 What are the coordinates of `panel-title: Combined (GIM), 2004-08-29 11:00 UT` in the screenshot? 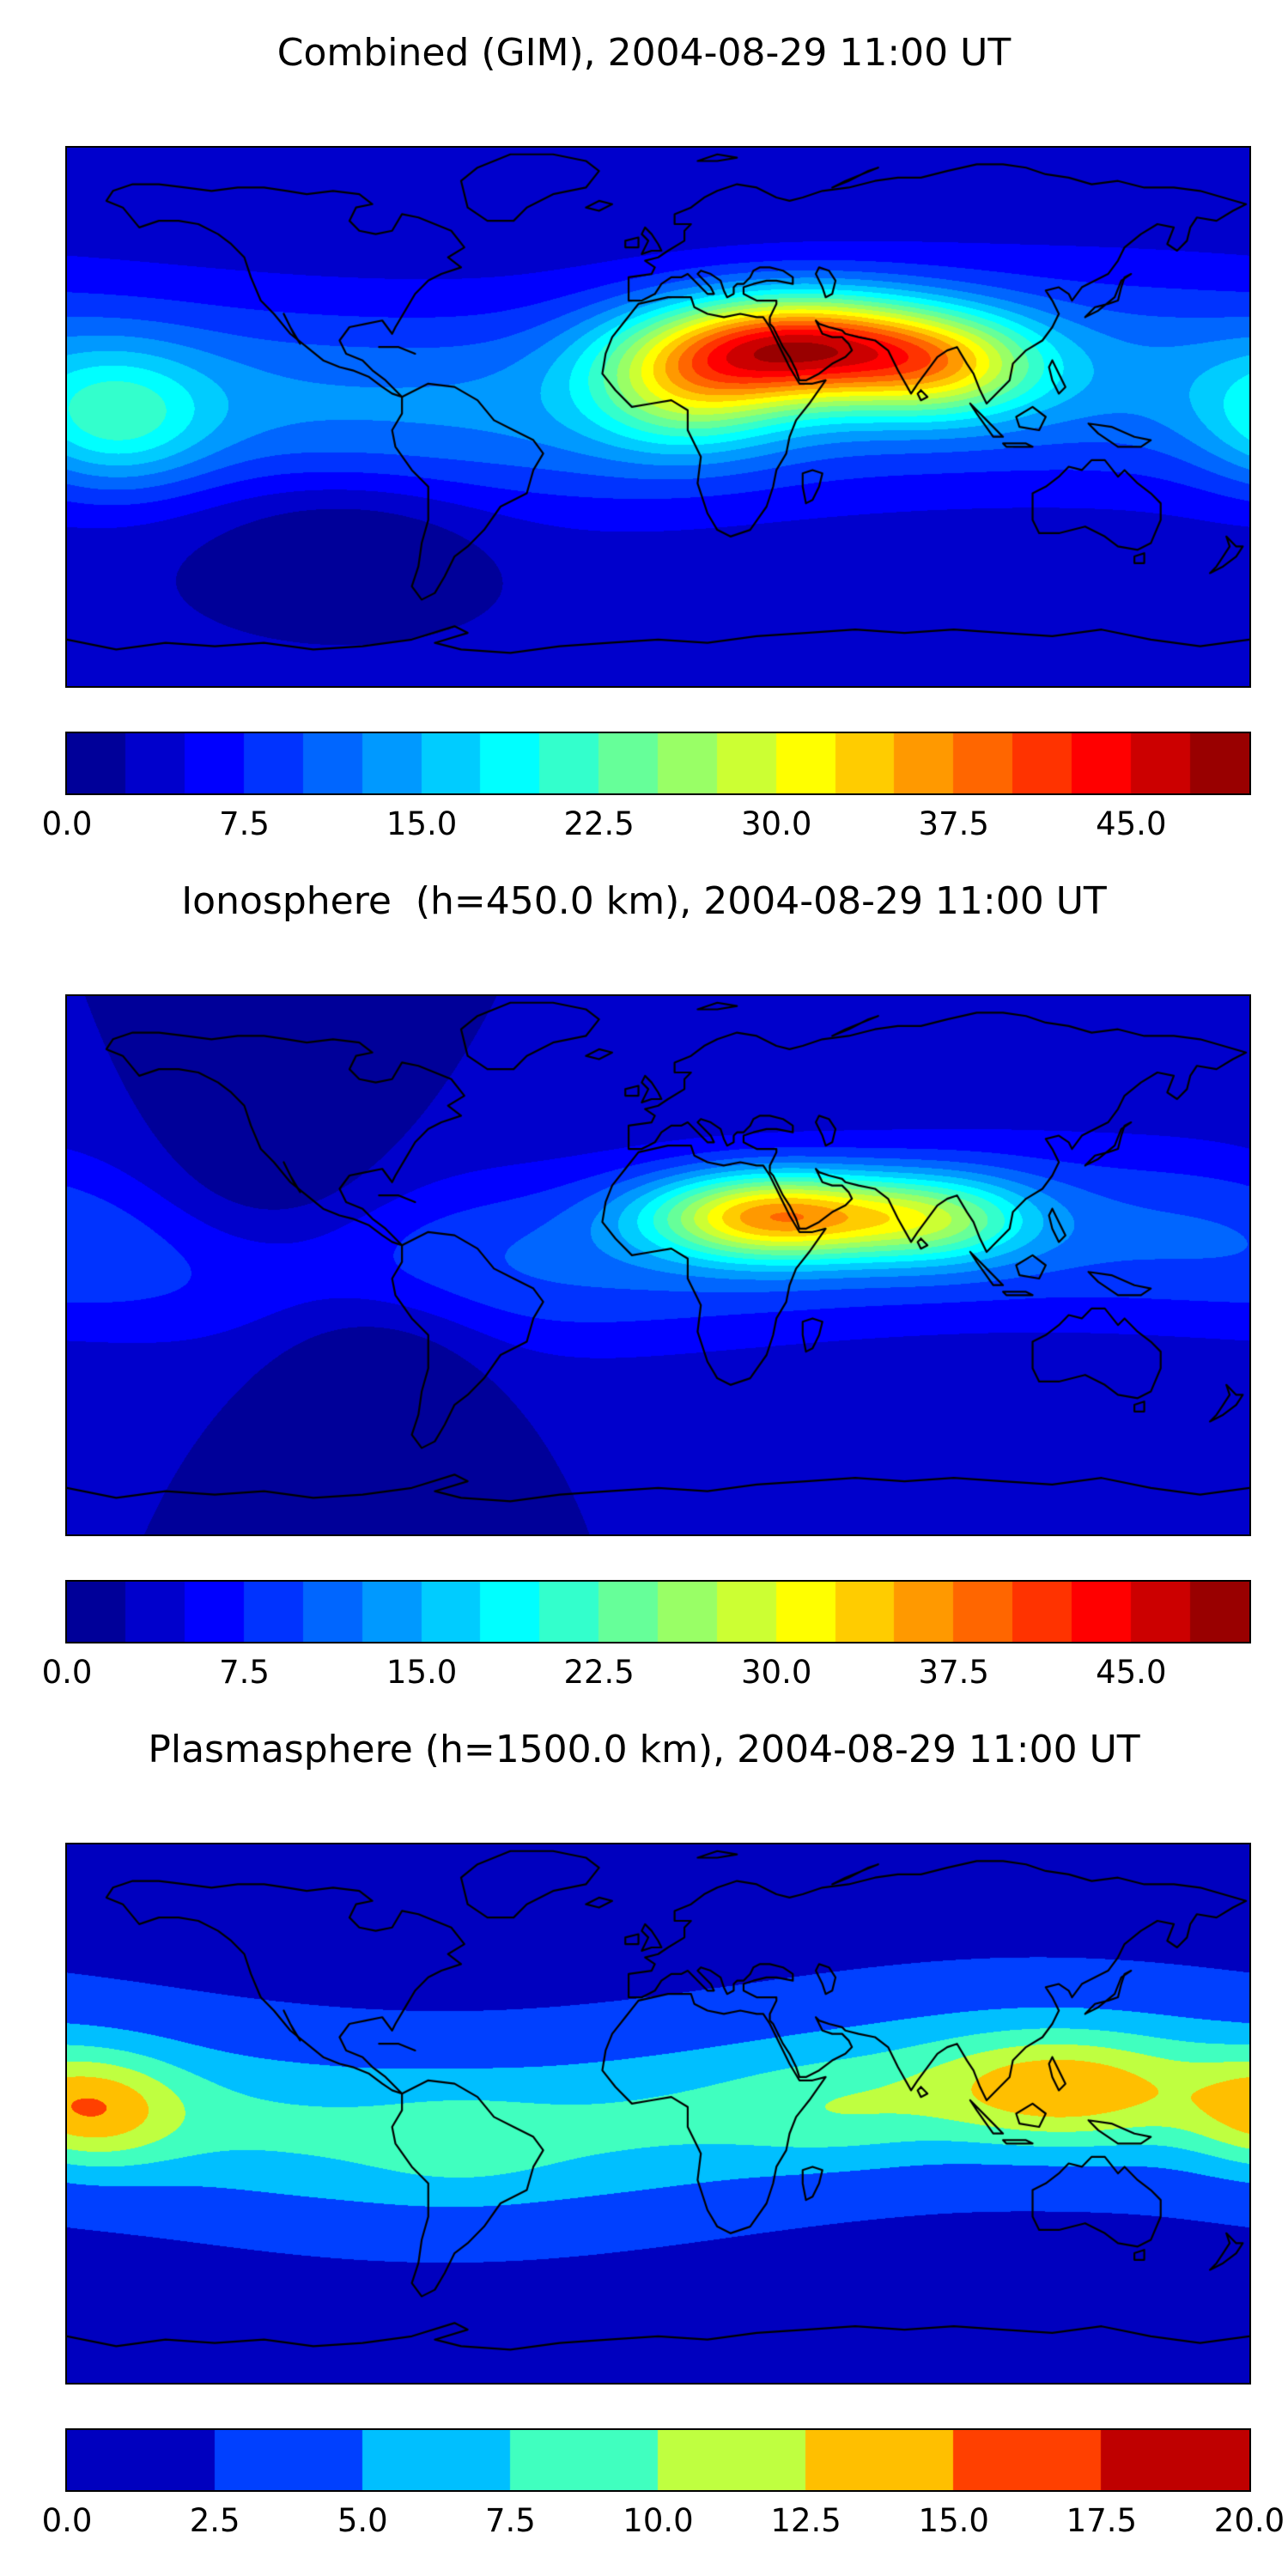 It's located at (644, 53).